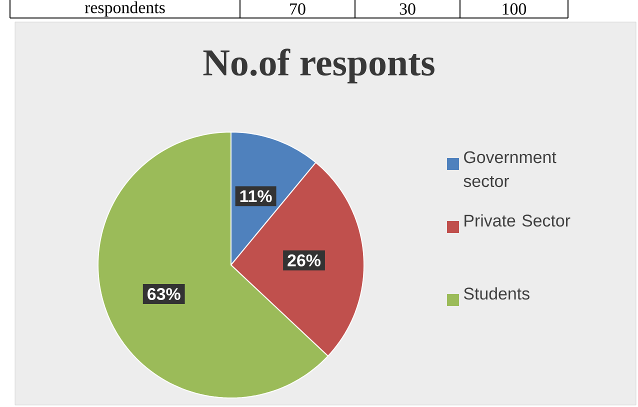  What do you see at coordinates (164, 294) in the screenshot?
I see `data-label: 63%` at bounding box center [164, 294].